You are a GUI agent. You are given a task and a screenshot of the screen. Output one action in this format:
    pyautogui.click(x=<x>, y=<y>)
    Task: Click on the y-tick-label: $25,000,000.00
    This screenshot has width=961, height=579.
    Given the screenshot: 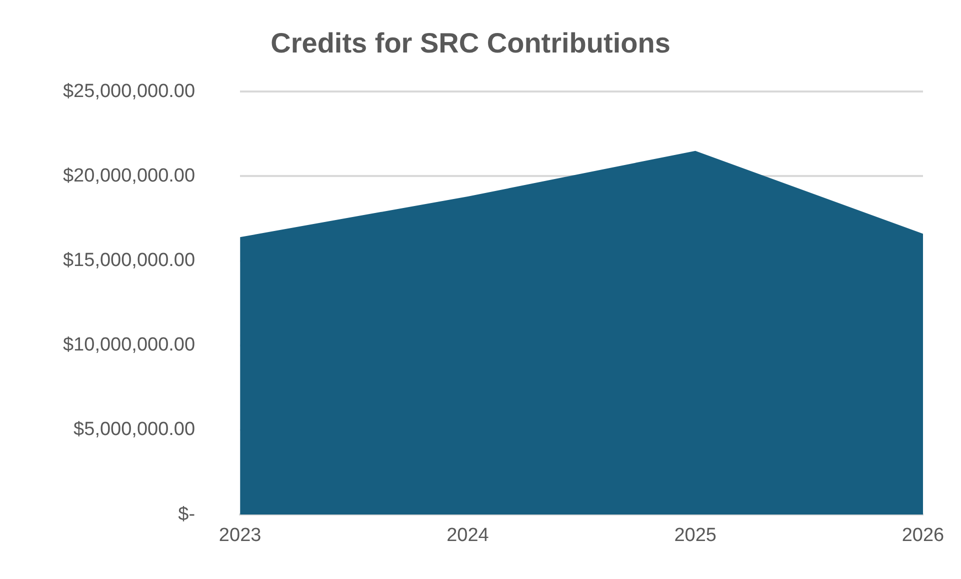 What is the action you would take?
    pyautogui.click(x=129, y=91)
    